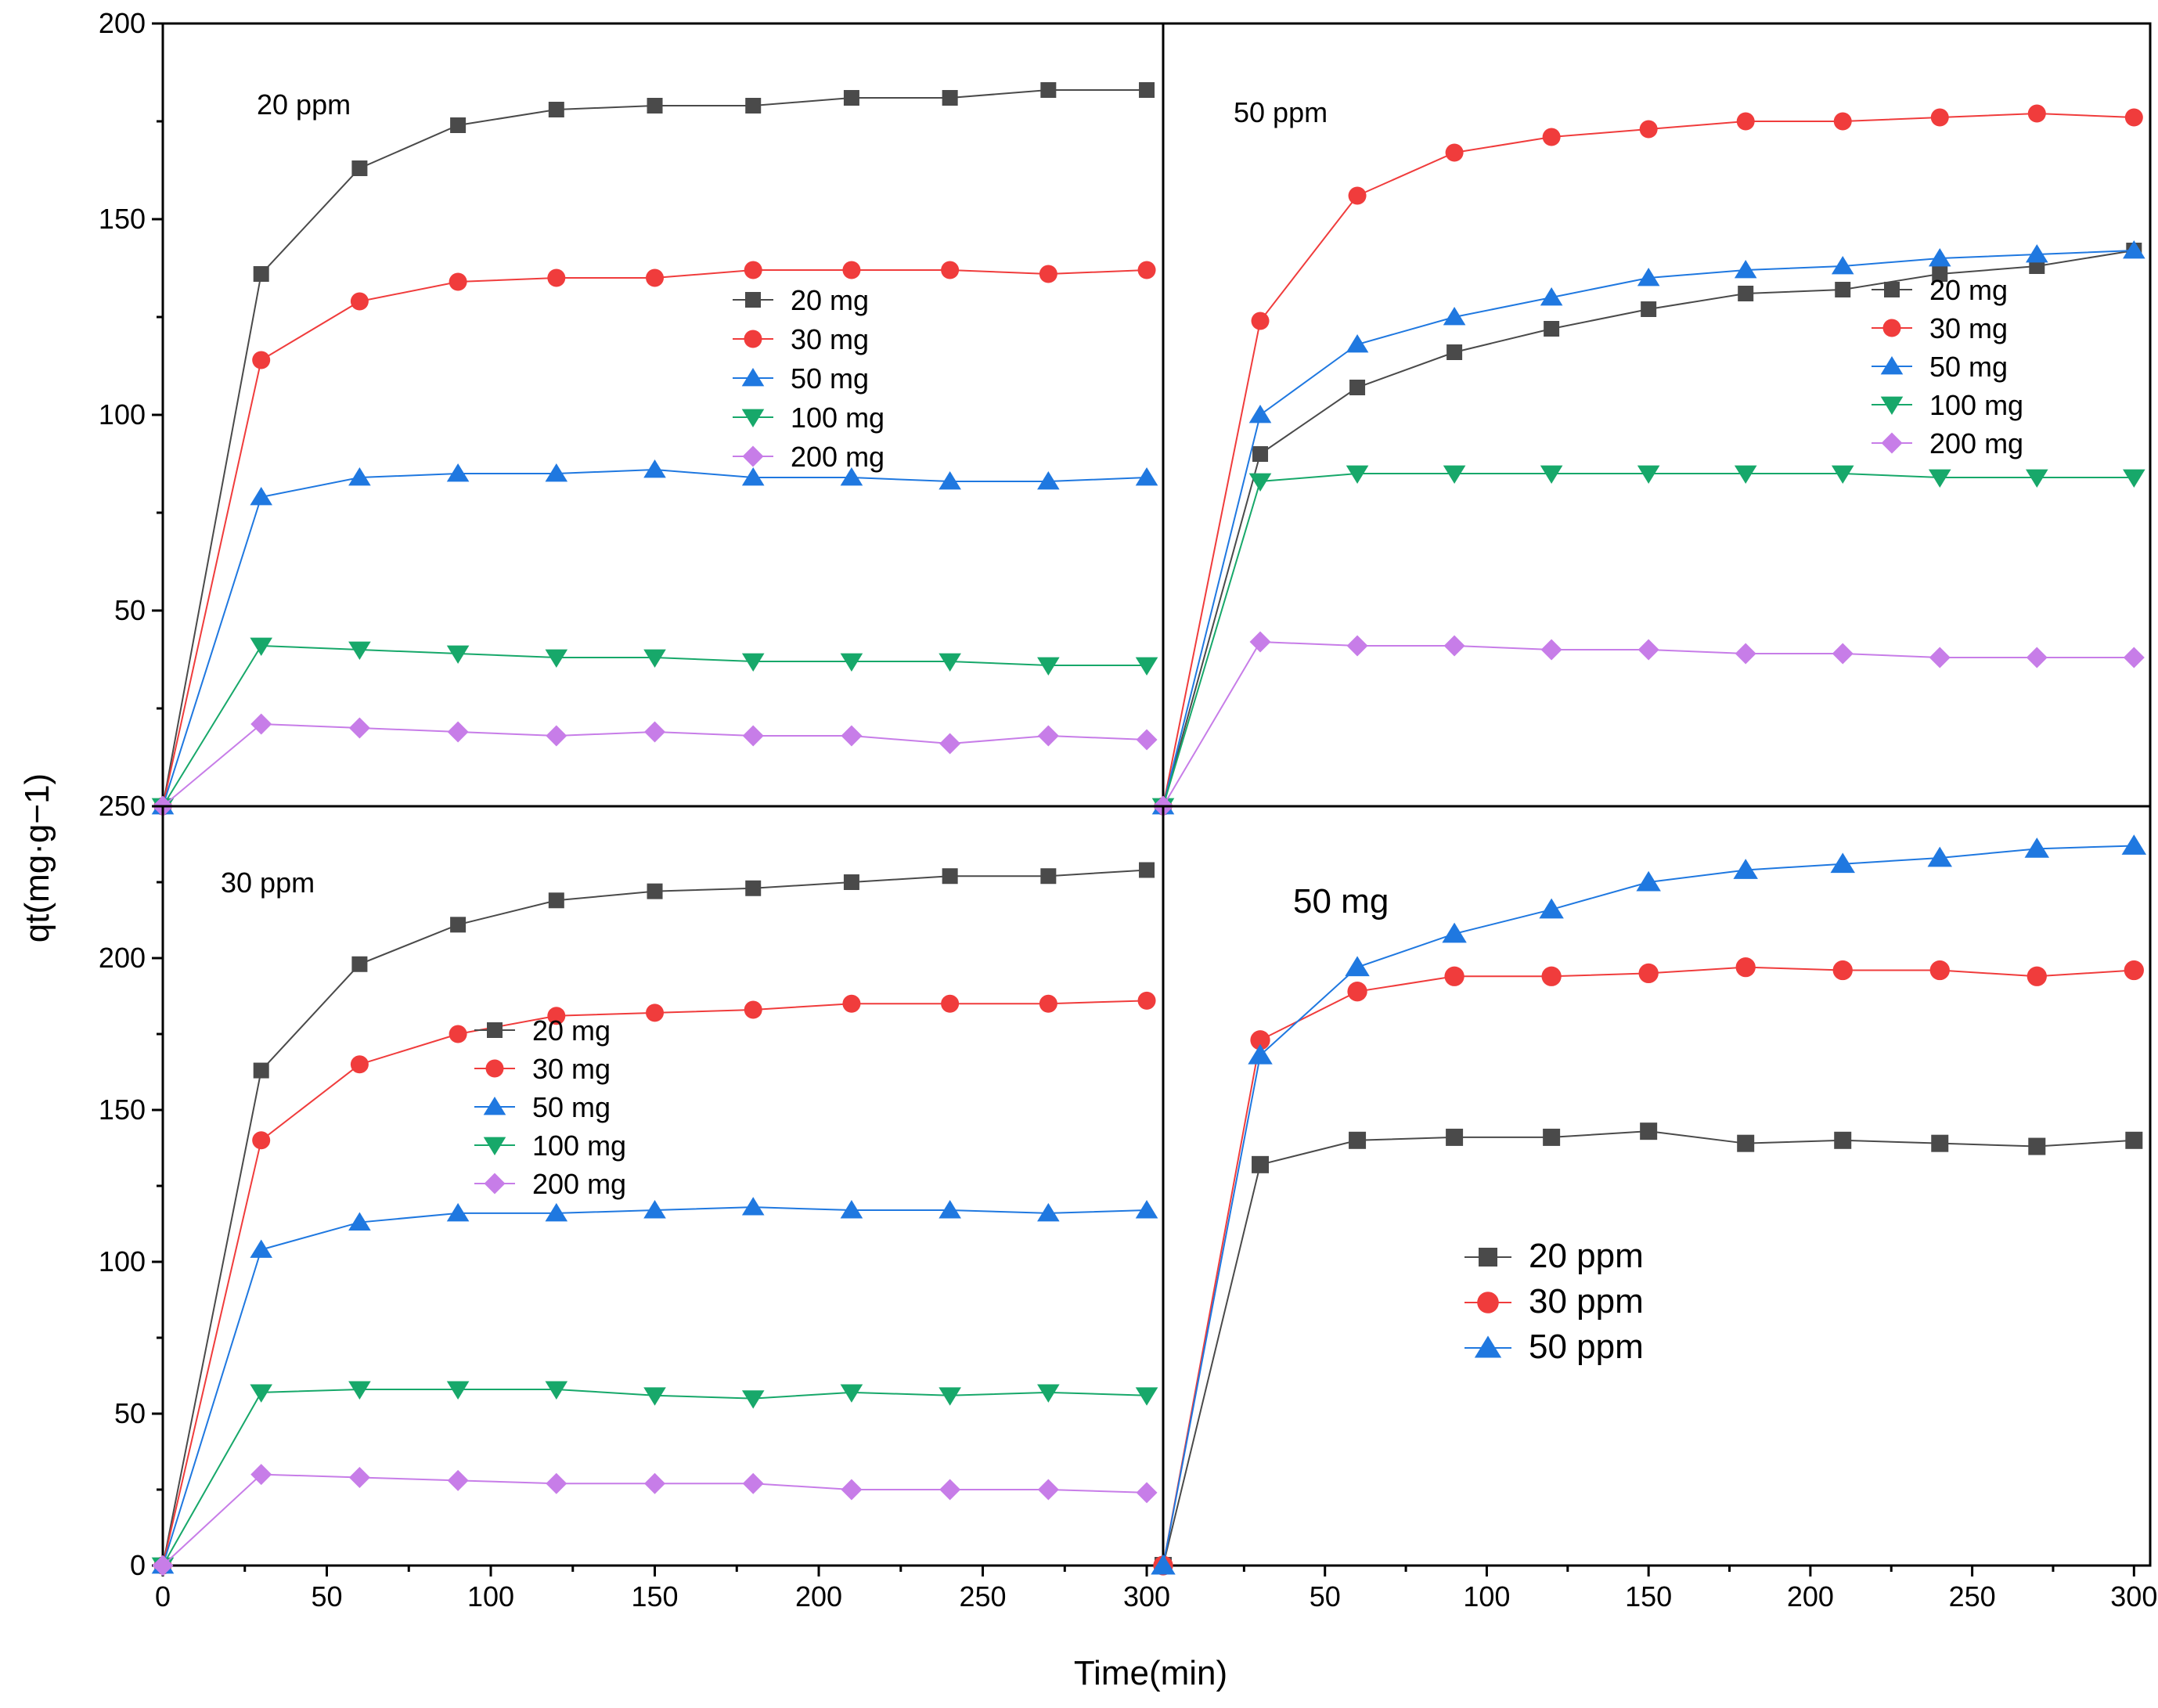  I want to click on y-tick-label: 0, so click(138, 1565).